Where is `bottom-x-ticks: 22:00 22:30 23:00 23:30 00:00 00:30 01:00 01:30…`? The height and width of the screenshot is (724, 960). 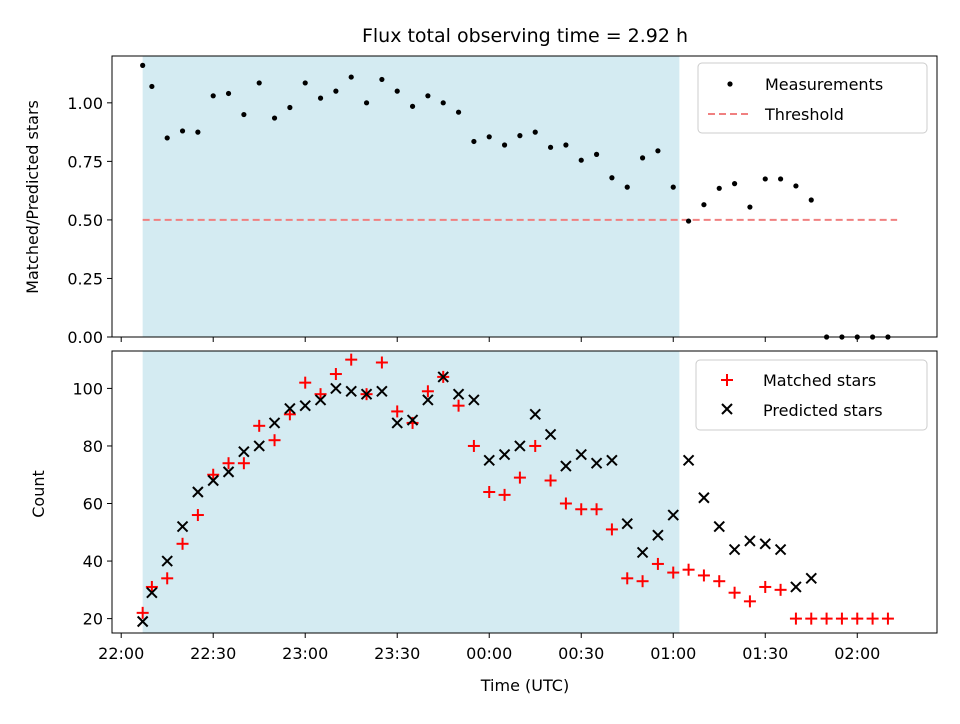
bottom-x-ticks: 22:00 22:30 23:00 23:30 00:00 00:30 01:00 01:30… is located at coordinates (489, 648).